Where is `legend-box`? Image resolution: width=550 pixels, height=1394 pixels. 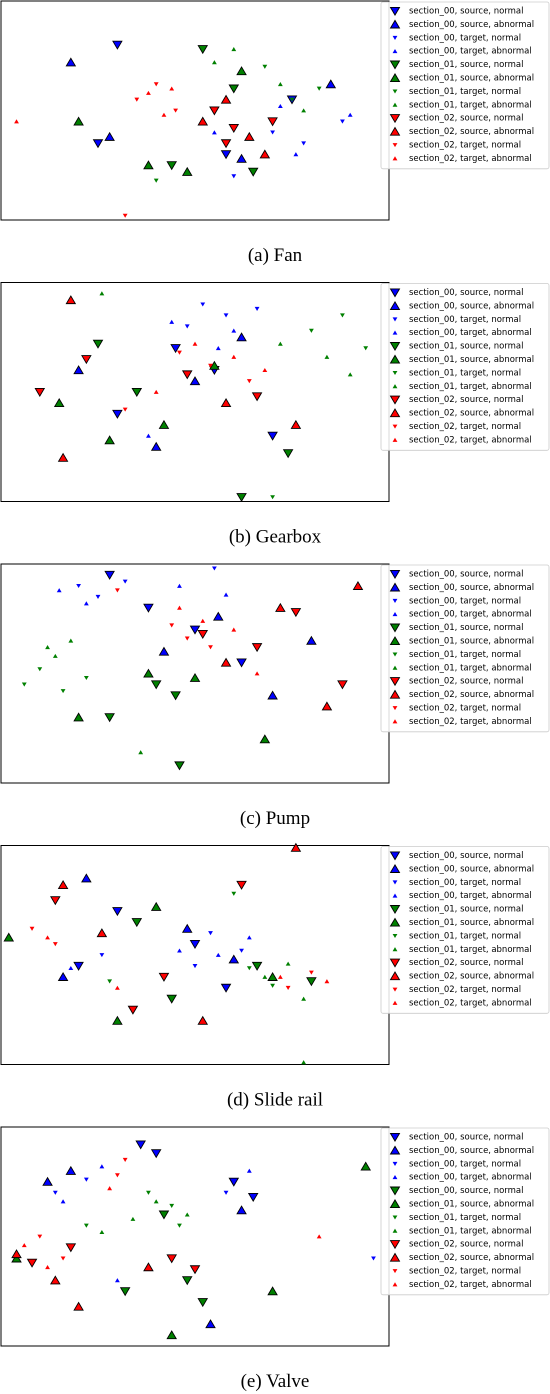 legend-box is located at coordinates (465, 367).